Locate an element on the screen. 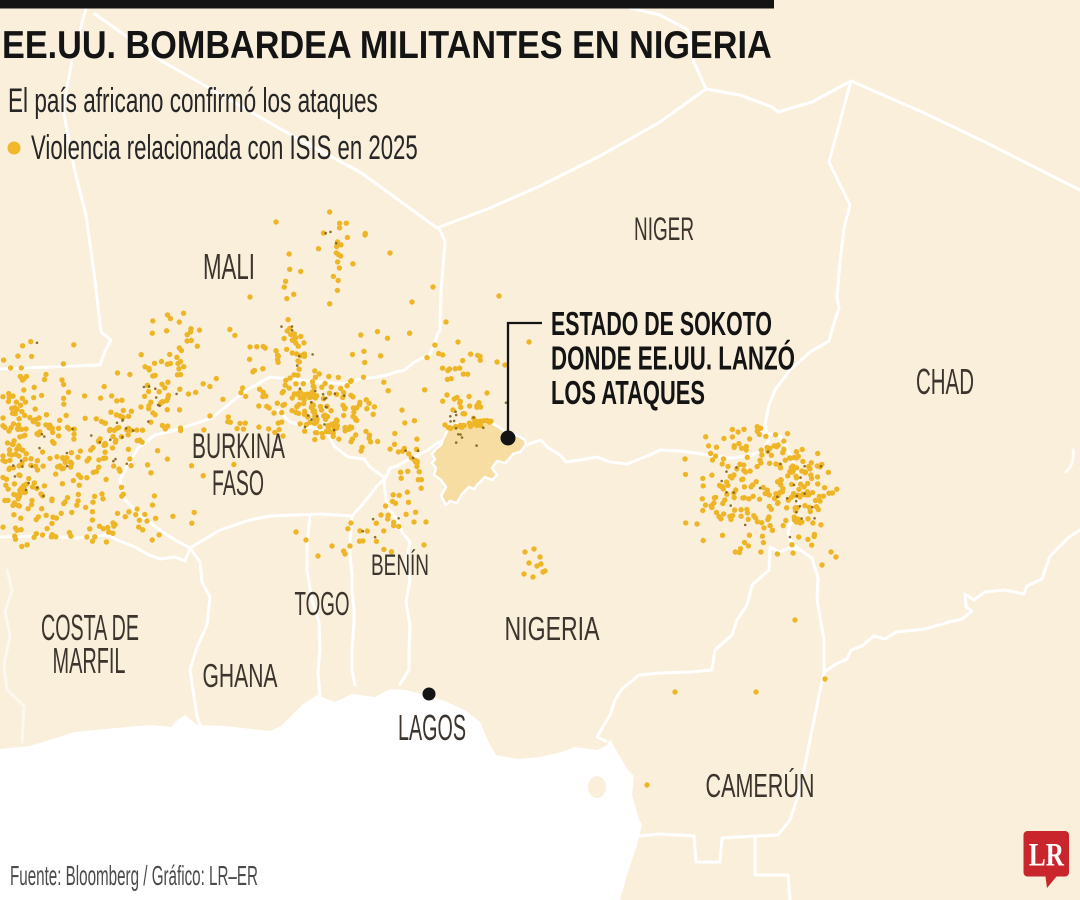  svg-text: LAGOS is located at coordinates (432, 729).